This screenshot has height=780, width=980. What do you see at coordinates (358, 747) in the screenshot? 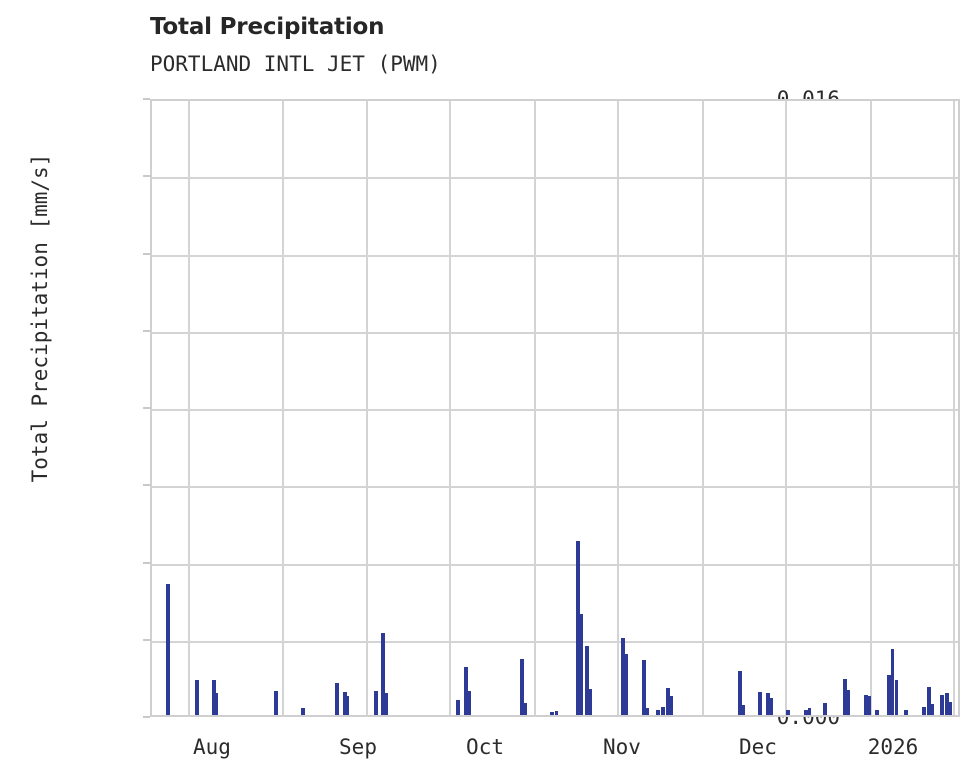
I see `x-axis-tick-label: Sep` at bounding box center [358, 747].